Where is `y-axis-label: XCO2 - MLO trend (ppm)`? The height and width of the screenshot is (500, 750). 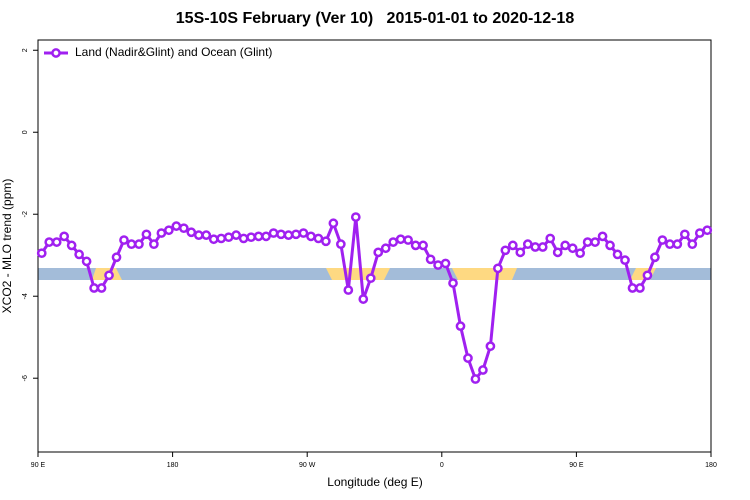 y-axis-label: XCO2 - MLO trend (ppm) is located at coordinates (7, 246).